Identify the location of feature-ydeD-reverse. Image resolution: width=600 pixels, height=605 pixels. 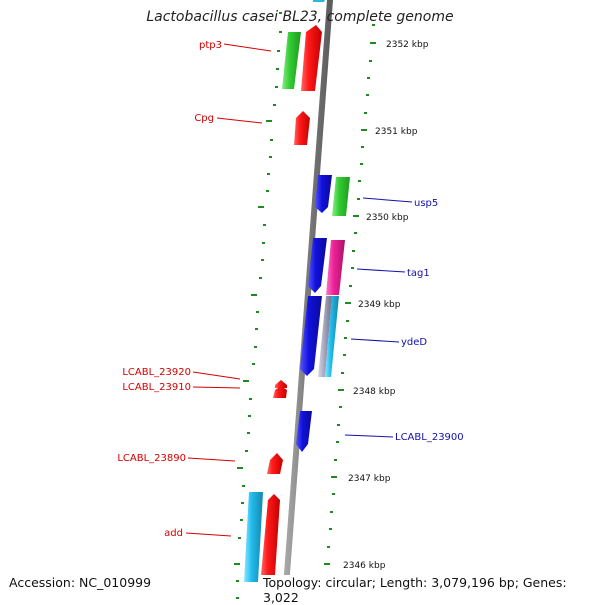
(311, 336).